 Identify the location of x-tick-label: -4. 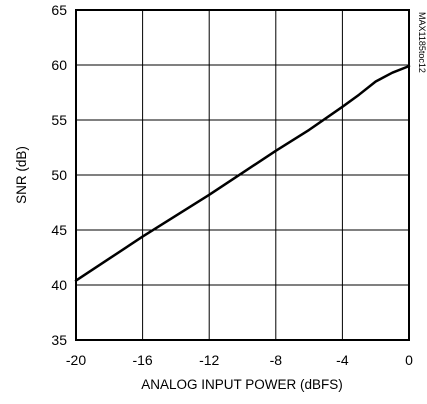
(342, 360).